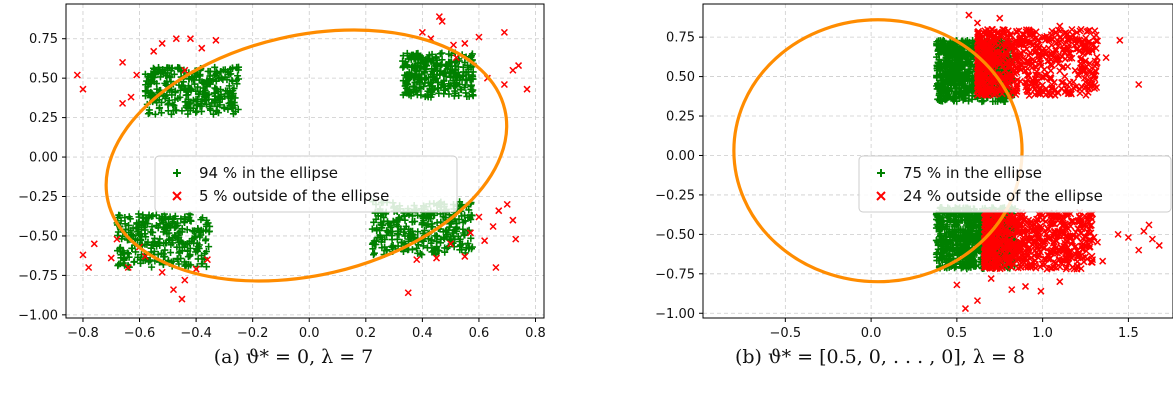 This screenshot has width=1173, height=412. I want to click on y-tick-label: 0.00, so click(680, 156).